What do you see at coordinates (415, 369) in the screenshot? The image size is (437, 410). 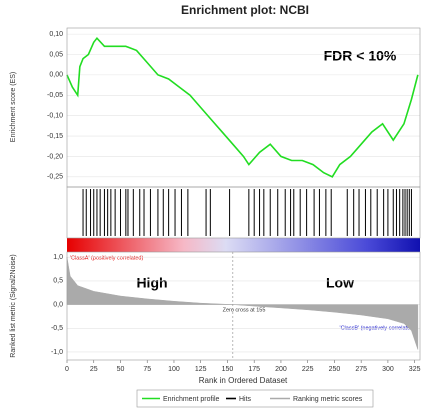 I see `x-tick-label: 325` at bounding box center [415, 369].